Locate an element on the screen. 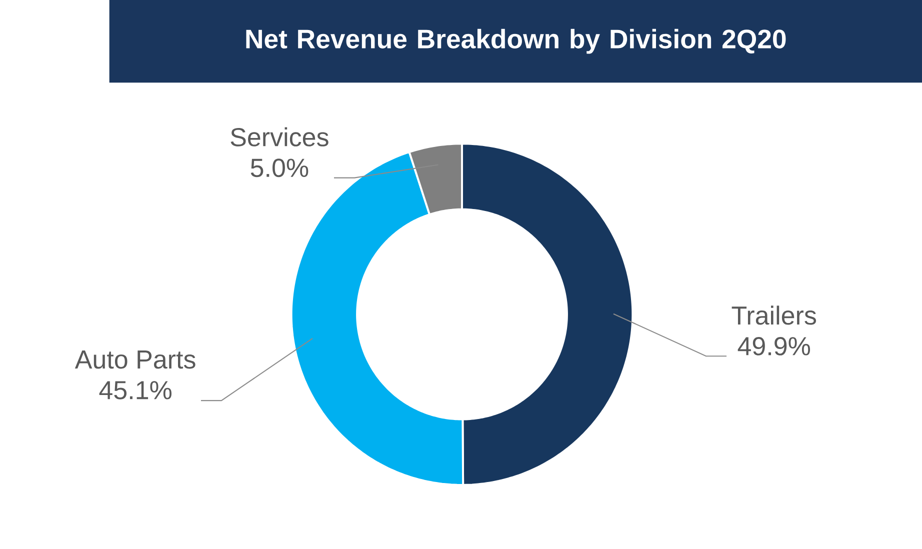 The image size is (922, 549). data-label: 5.0% is located at coordinates (279, 168).